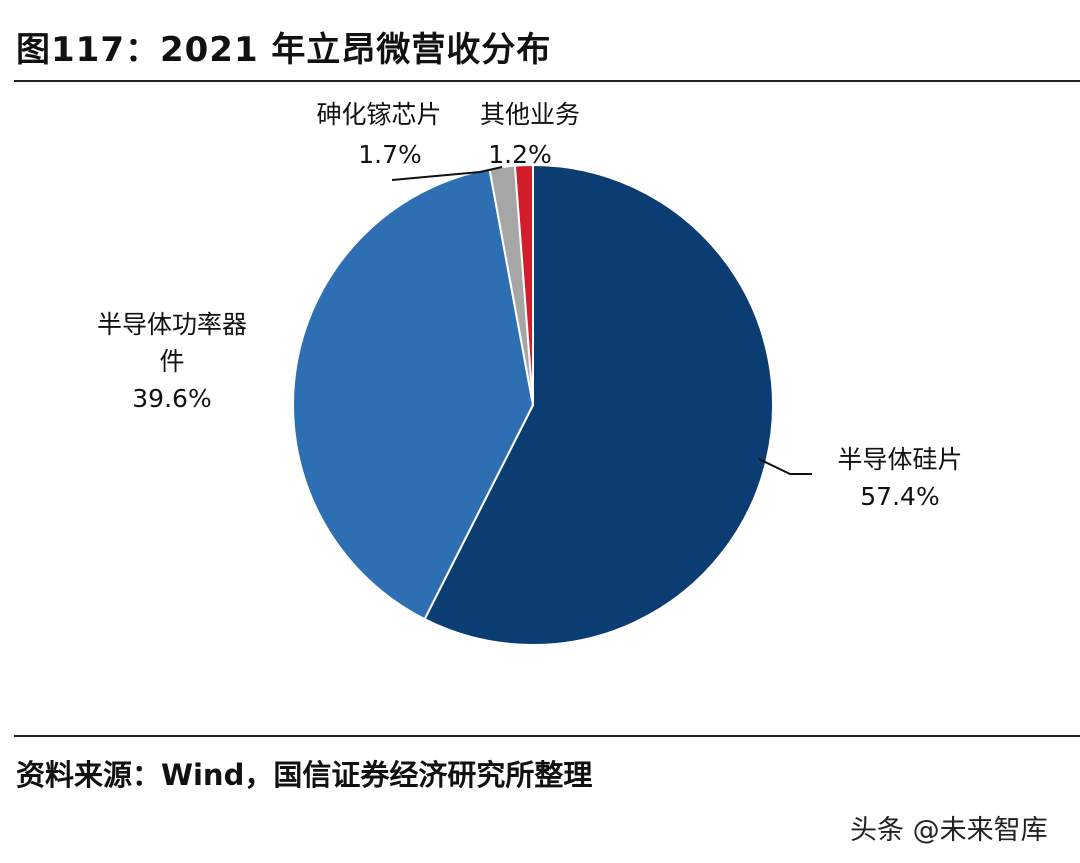 This screenshot has width=1080, height=863. Describe the element at coordinates (899, 459) in the screenshot. I see `slice-label-1: 半导体硅片` at that location.